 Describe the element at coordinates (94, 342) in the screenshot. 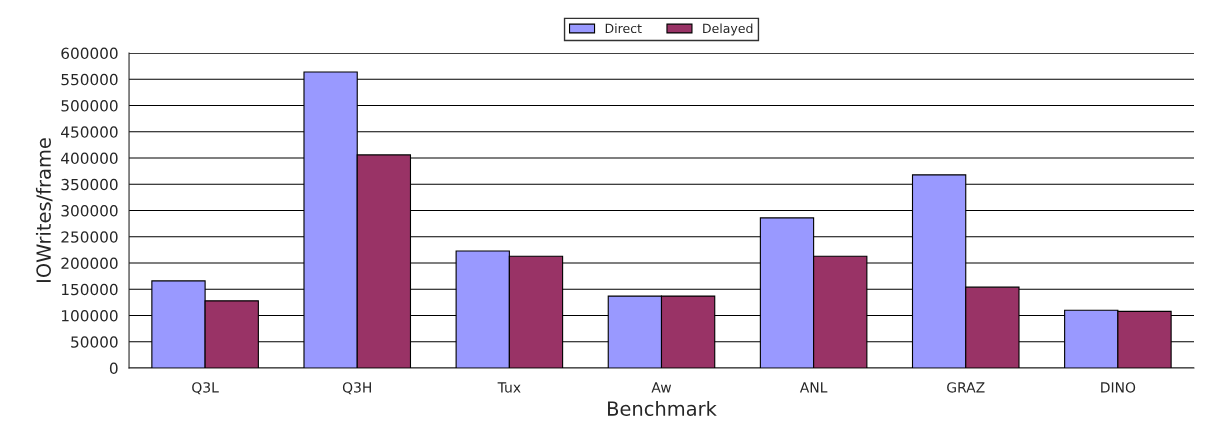

I see `y-tick-label: 50000` at that location.